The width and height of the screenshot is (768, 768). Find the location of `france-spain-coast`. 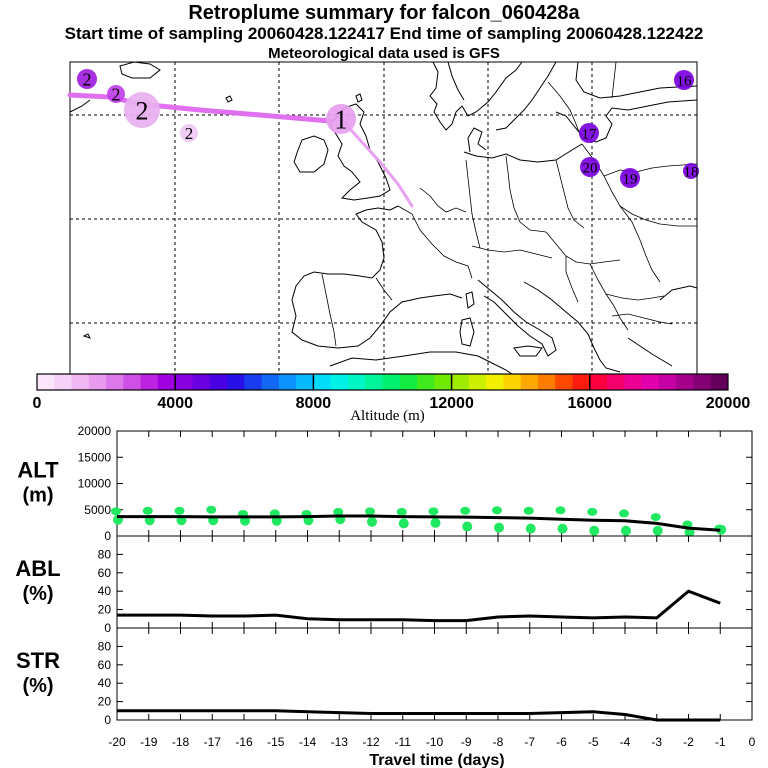

france-spain-coast is located at coordinates (377, 277).